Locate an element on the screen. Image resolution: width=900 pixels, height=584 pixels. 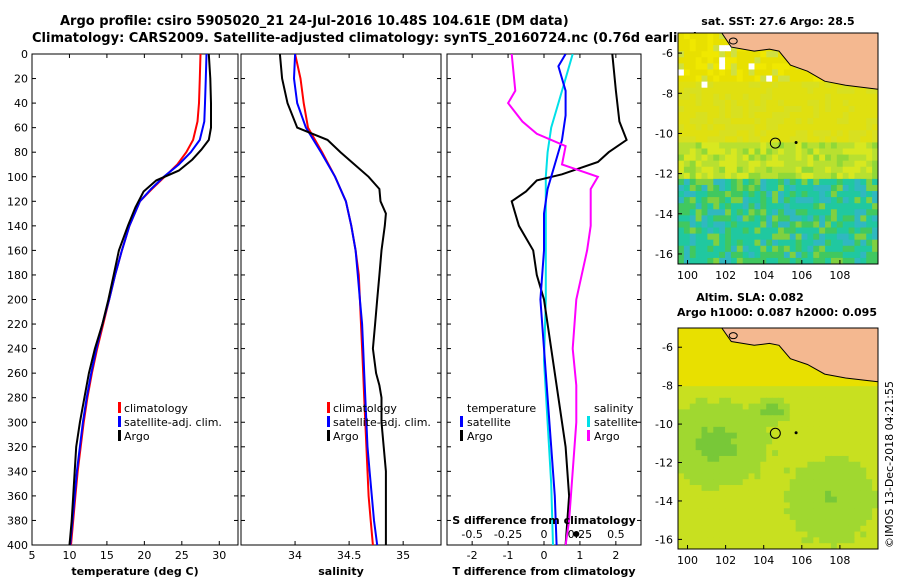
x-tick-label: 0 is located at coordinates (544, 555).